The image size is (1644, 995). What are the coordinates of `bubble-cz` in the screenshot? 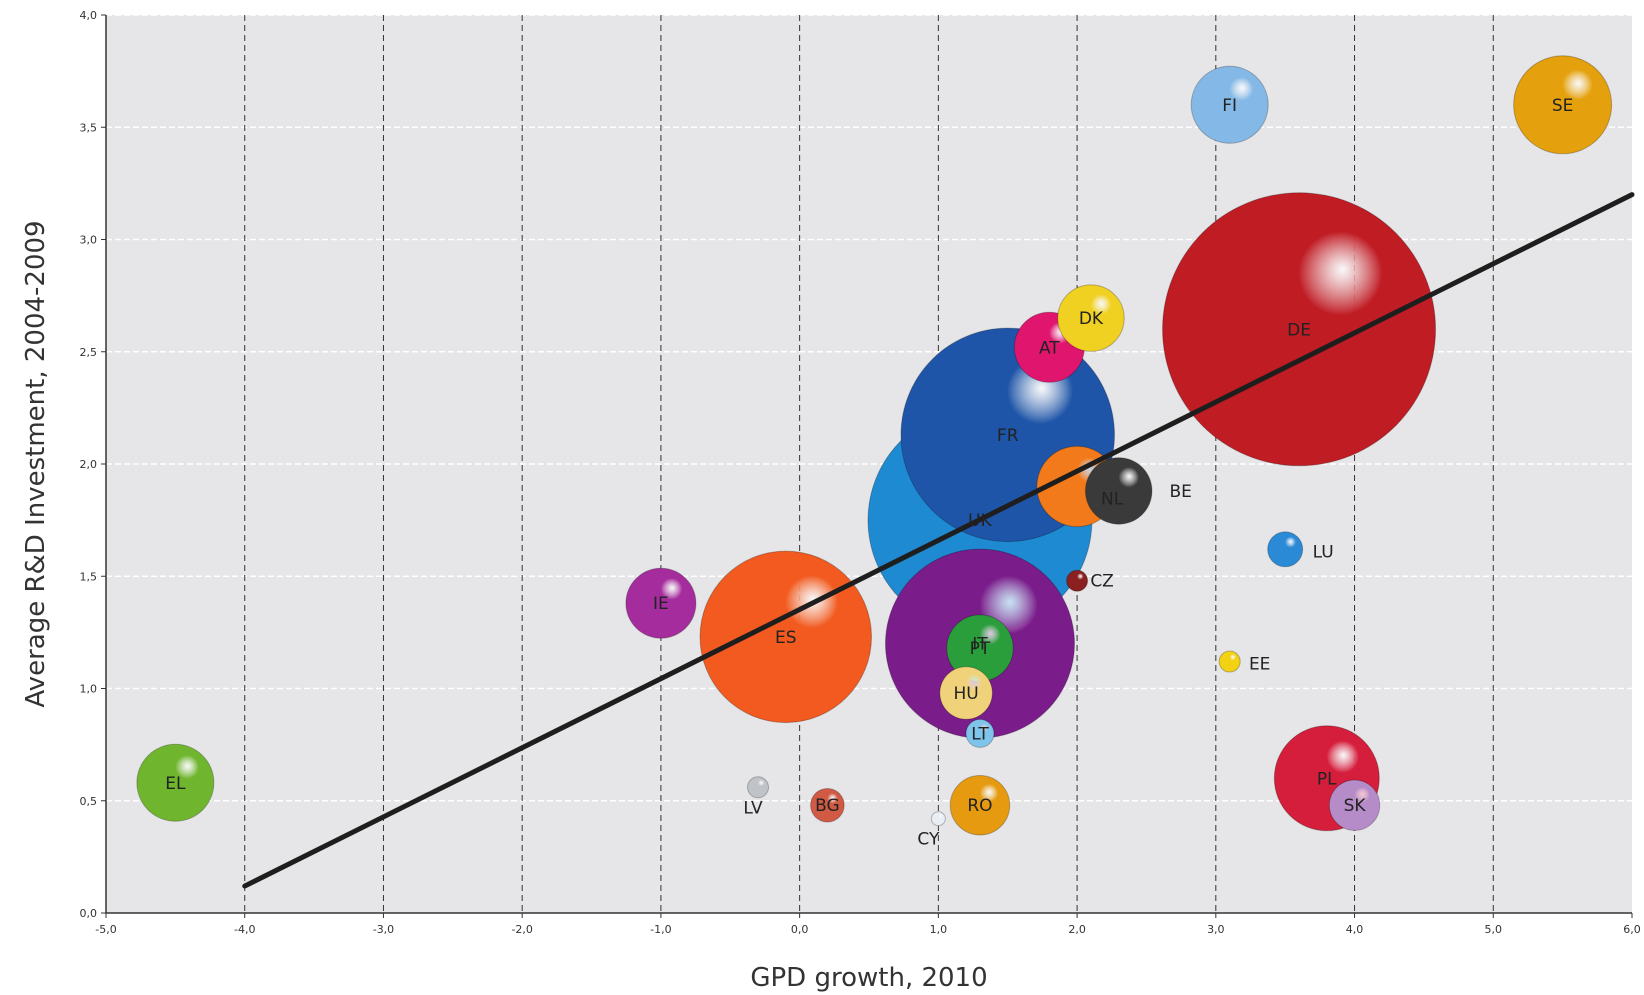 It's located at (1077, 580).